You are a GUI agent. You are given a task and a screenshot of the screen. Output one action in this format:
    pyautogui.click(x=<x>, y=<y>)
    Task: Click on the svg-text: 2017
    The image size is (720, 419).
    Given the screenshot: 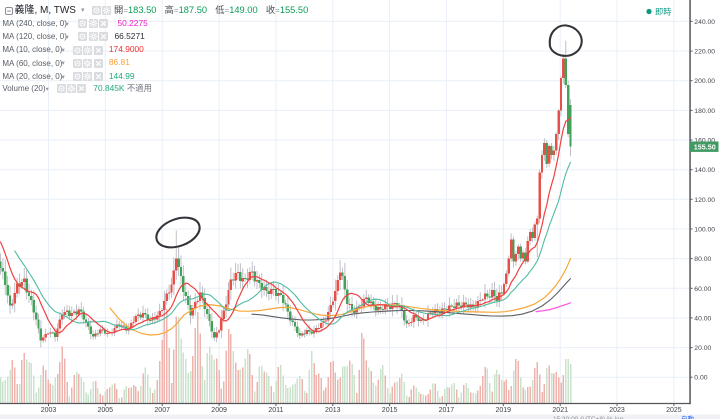 What is the action you would take?
    pyautogui.click(x=447, y=410)
    